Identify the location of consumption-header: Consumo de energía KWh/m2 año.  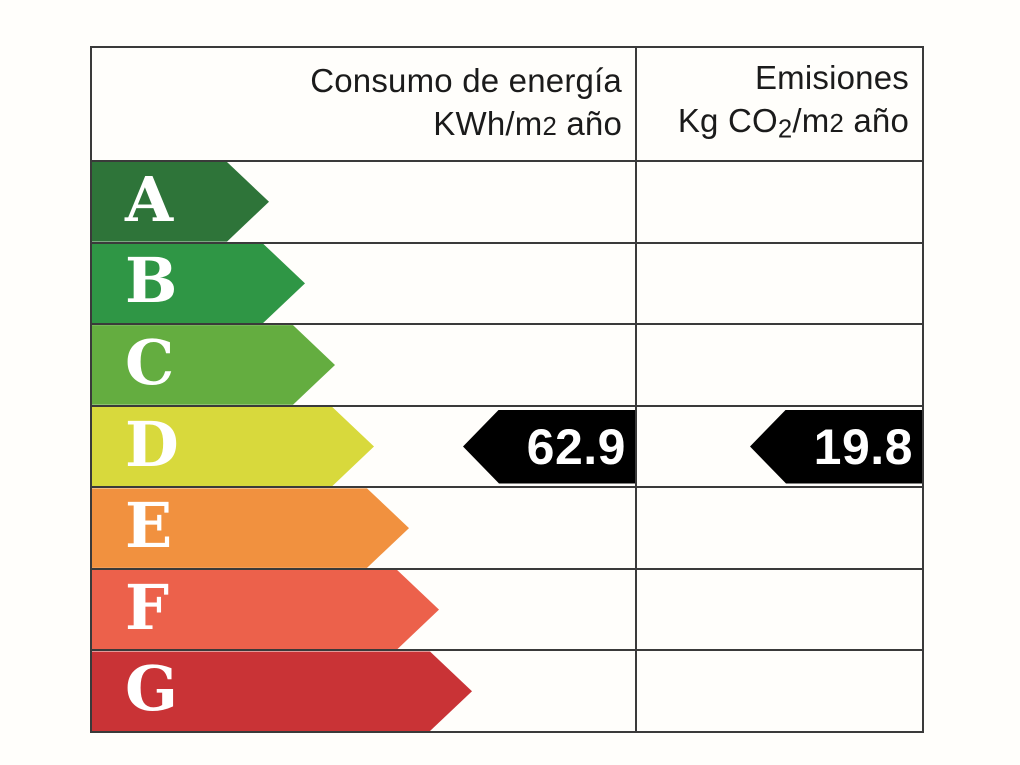
(363, 104).